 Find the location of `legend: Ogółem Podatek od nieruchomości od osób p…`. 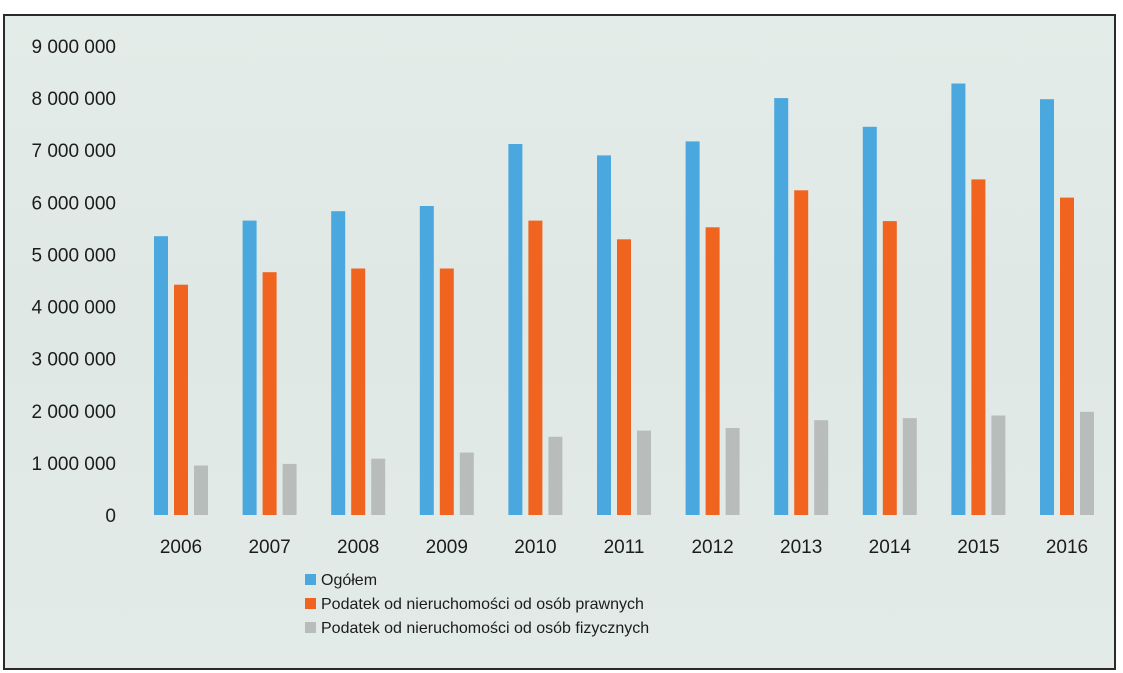

legend: Ogółem Podatek od nieruchomości od osób p… is located at coordinates (477, 604).